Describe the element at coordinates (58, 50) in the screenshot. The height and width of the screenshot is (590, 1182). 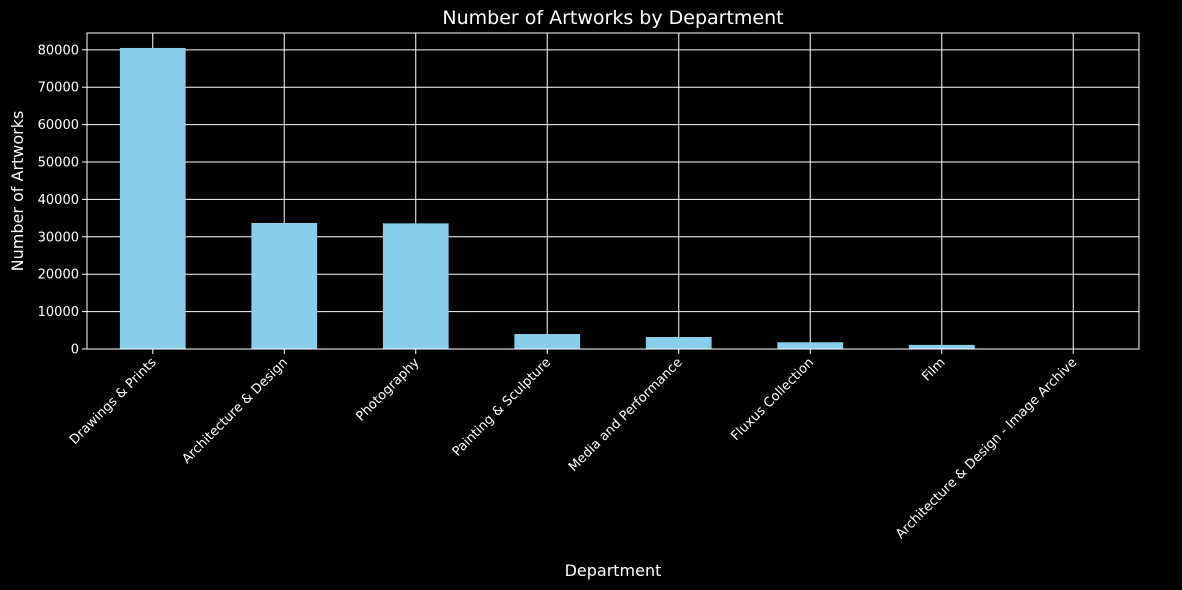
I see `y-tick-label: 80000` at that location.